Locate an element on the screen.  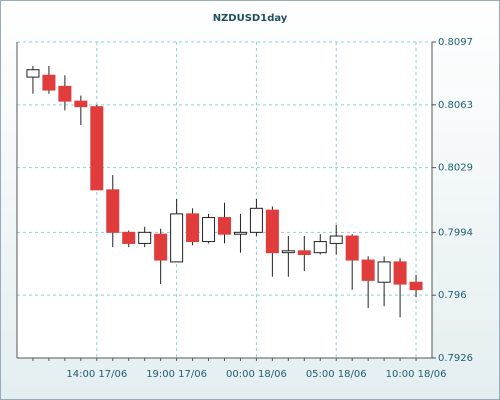
y-tick-label: 0.796 is located at coordinates (452, 295).